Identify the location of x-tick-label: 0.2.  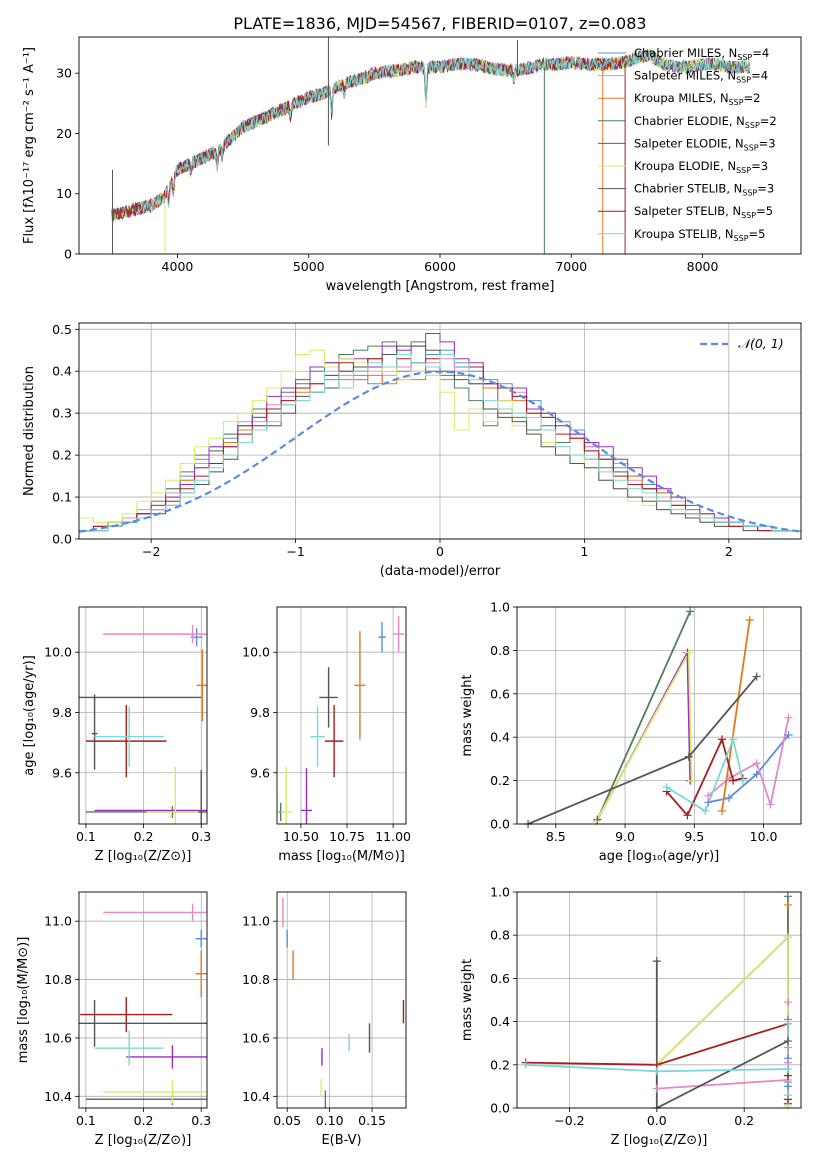
(144, 1120).